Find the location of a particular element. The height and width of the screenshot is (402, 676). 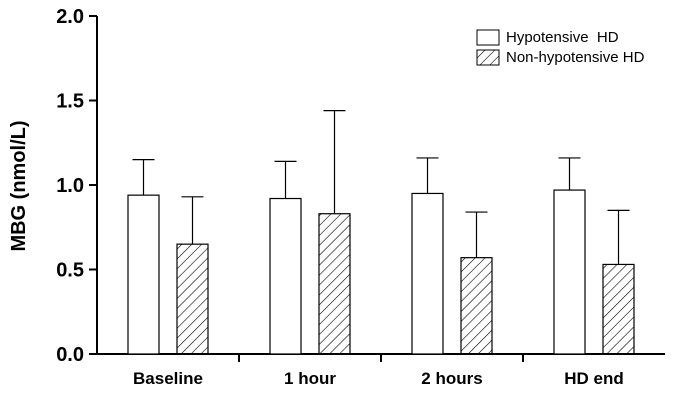

x-tick-label: Baseline is located at coordinates (168, 378).